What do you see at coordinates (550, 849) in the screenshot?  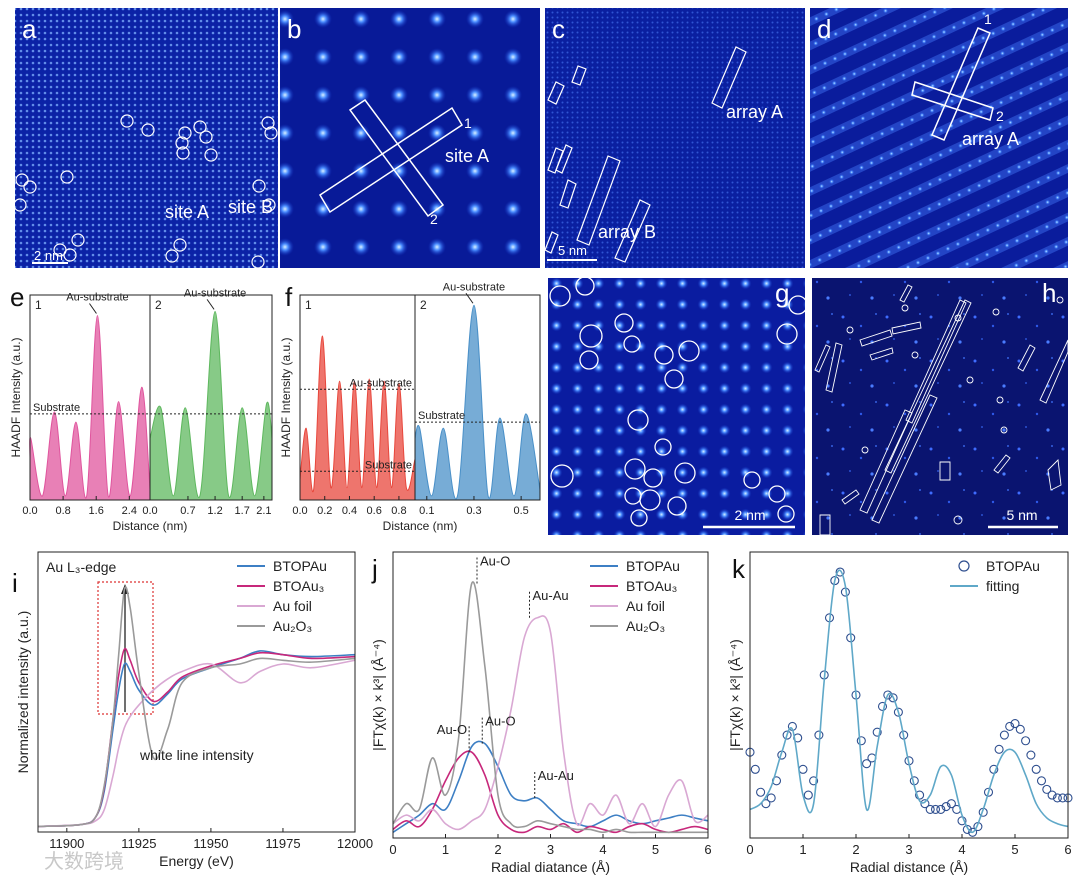 I see `x-tick-label: 3` at bounding box center [550, 849].